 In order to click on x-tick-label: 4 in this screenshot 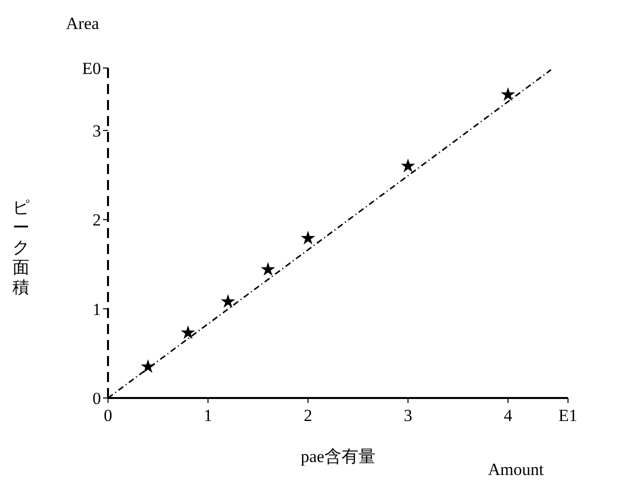, I will do `click(508, 416)`.